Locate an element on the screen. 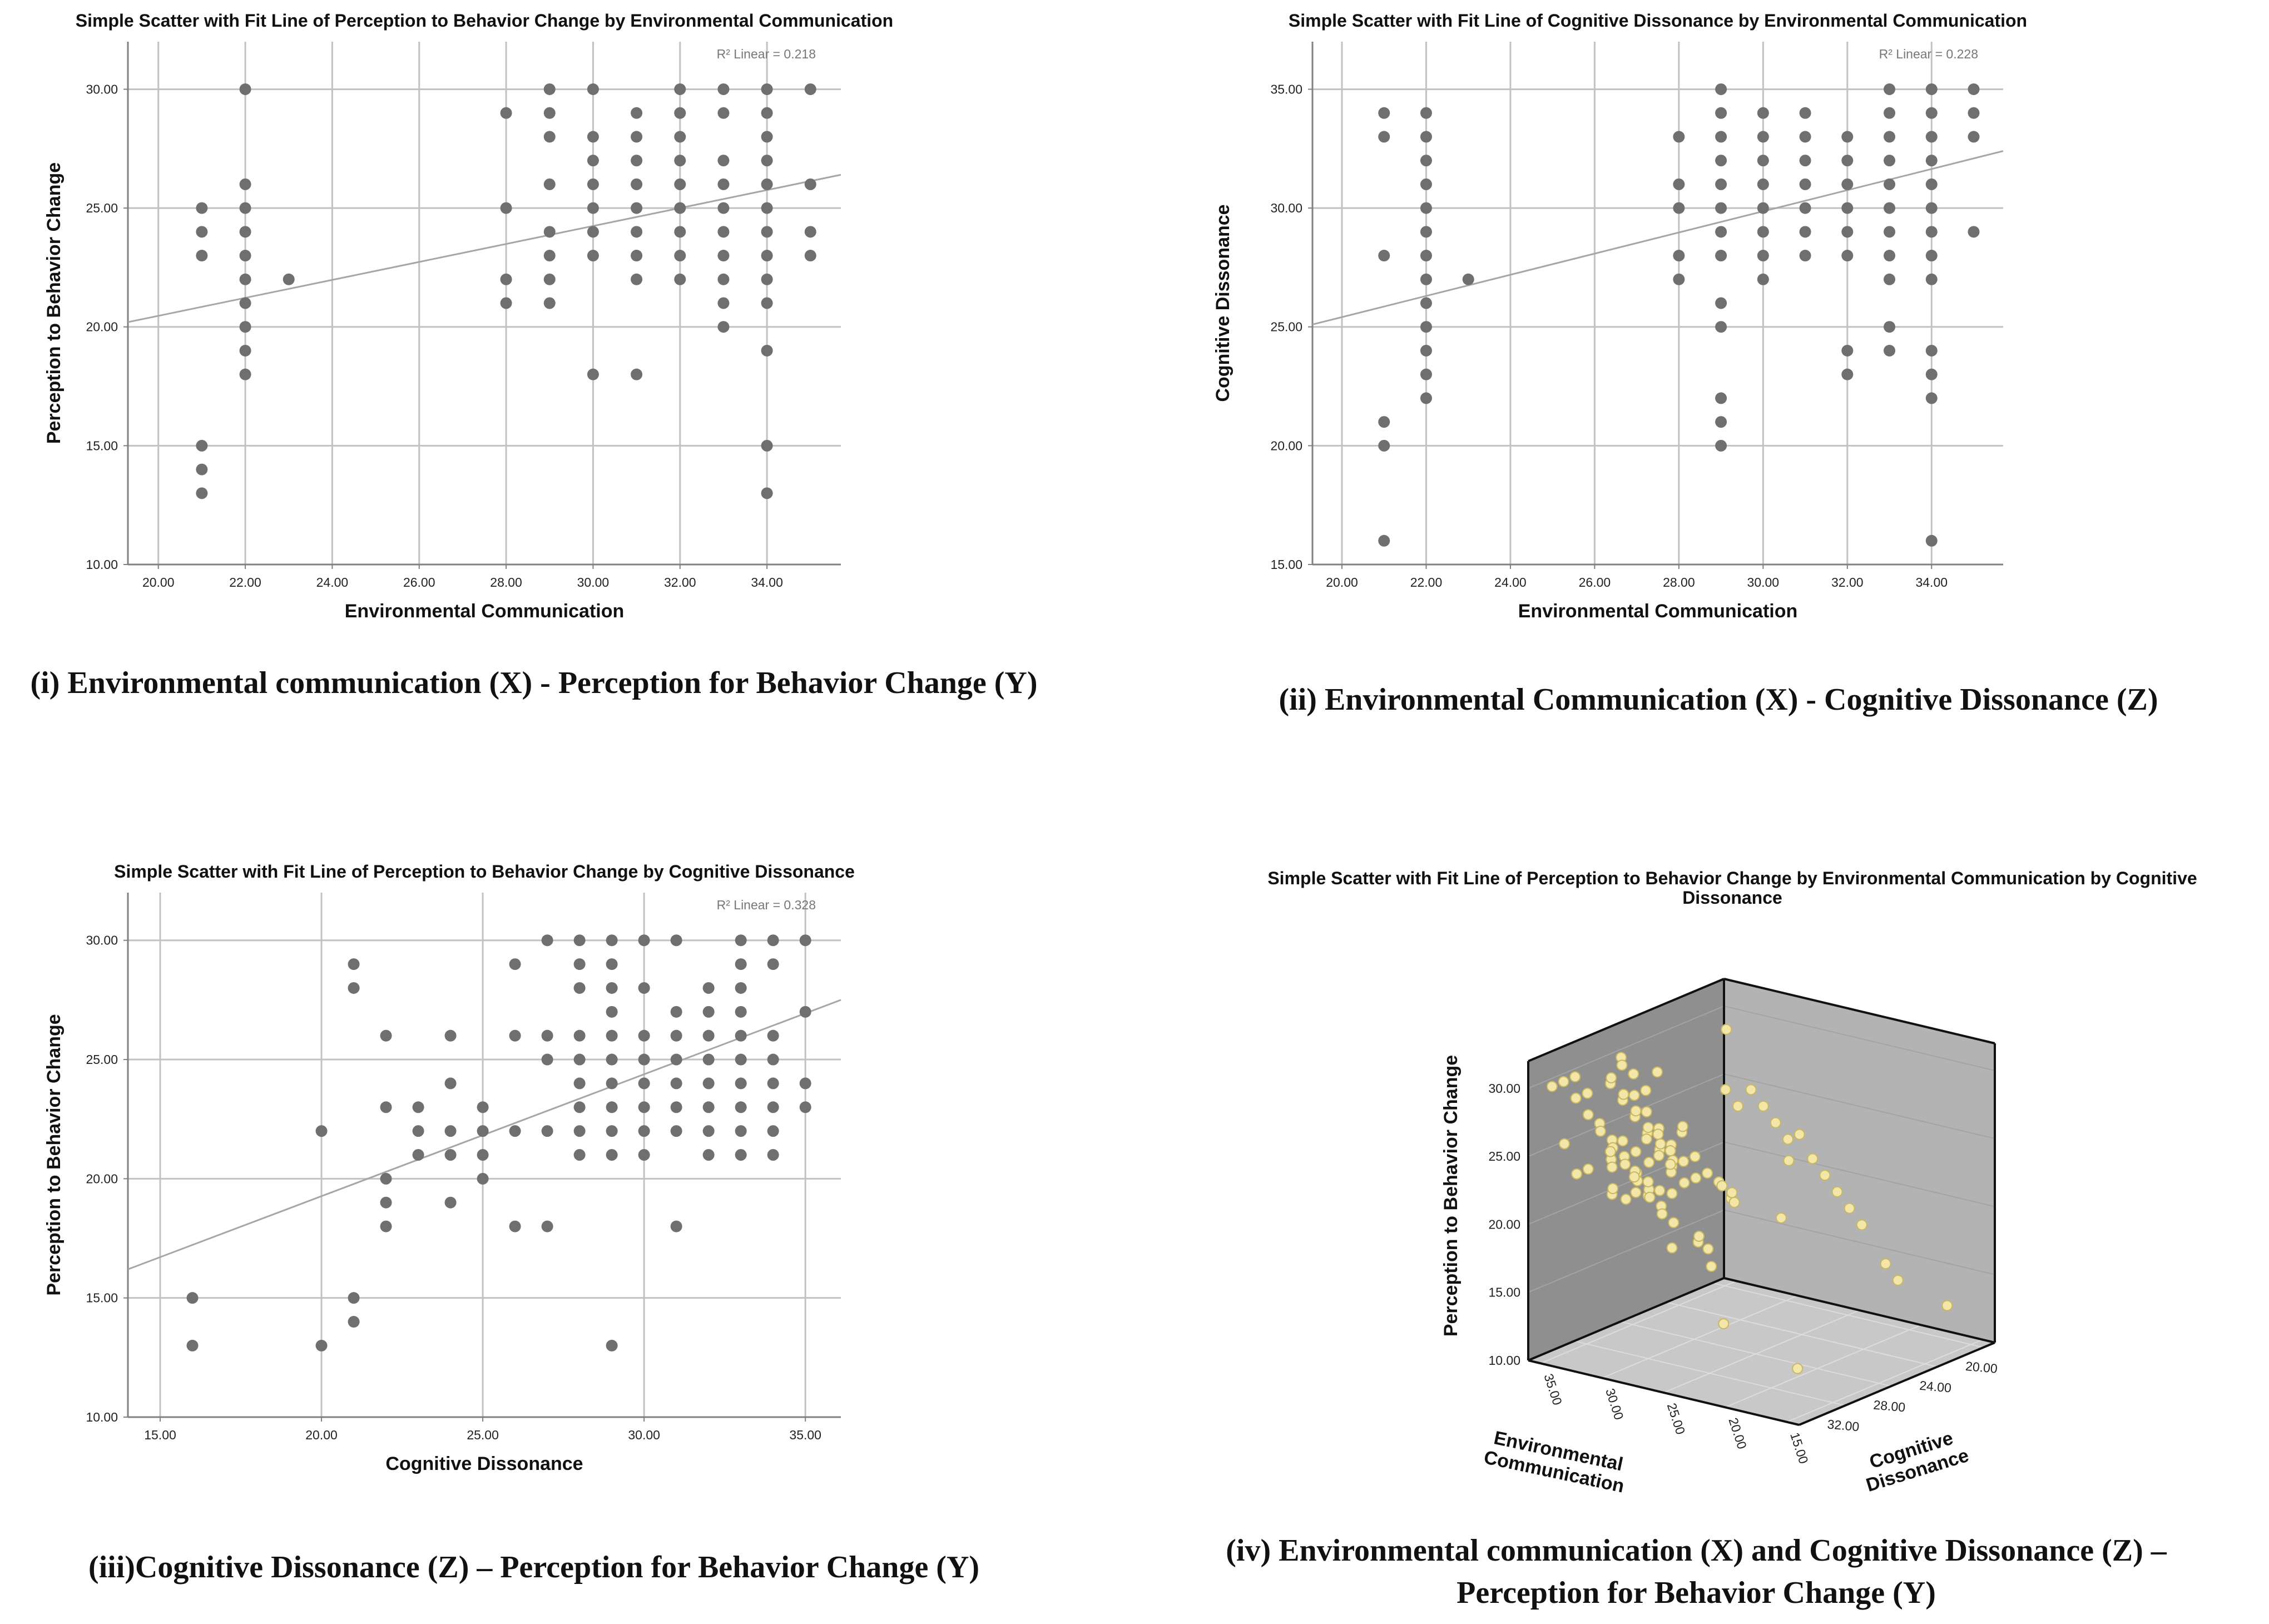 This screenshot has width=2269, height=1624. r2-label: R² Linear = 0.228 is located at coordinates (1928, 54).